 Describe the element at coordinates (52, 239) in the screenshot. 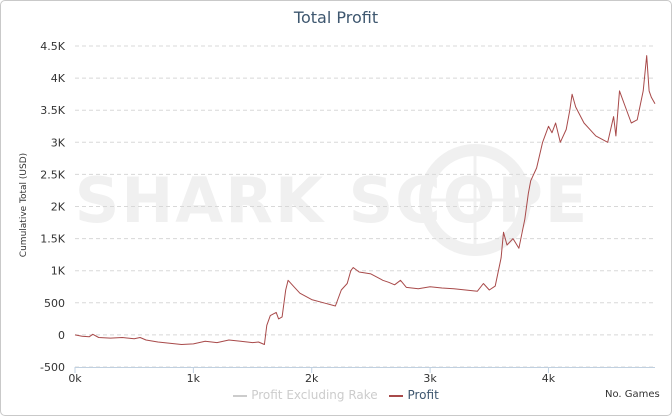

I see `y-tick-label: 1.5K` at that location.